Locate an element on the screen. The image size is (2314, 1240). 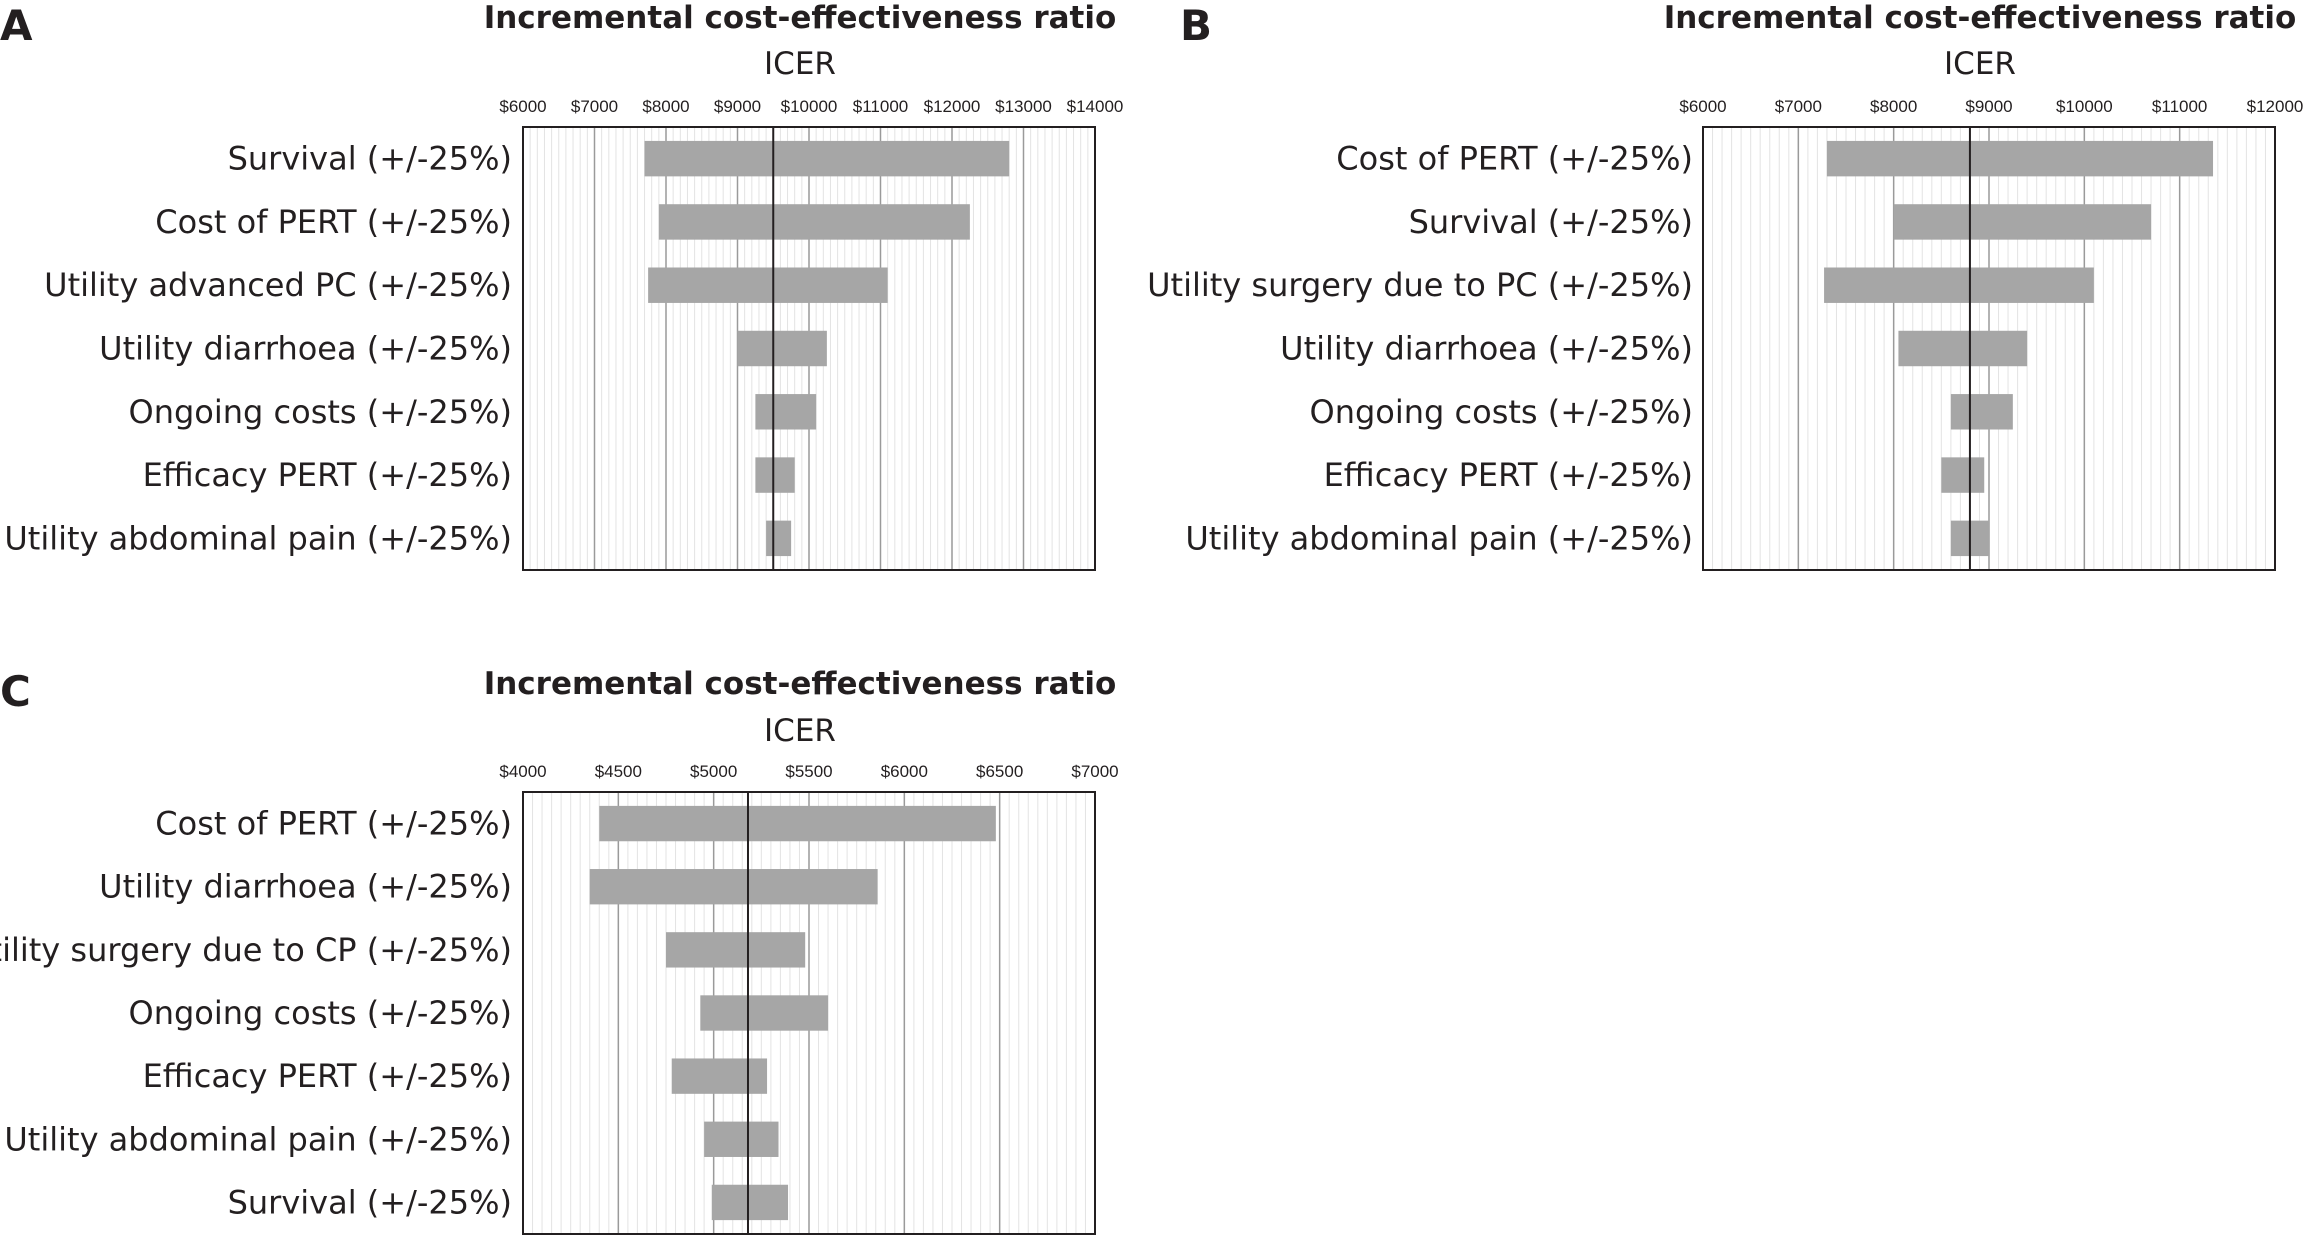
x-tick-label: $5000 is located at coordinates (713, 771).